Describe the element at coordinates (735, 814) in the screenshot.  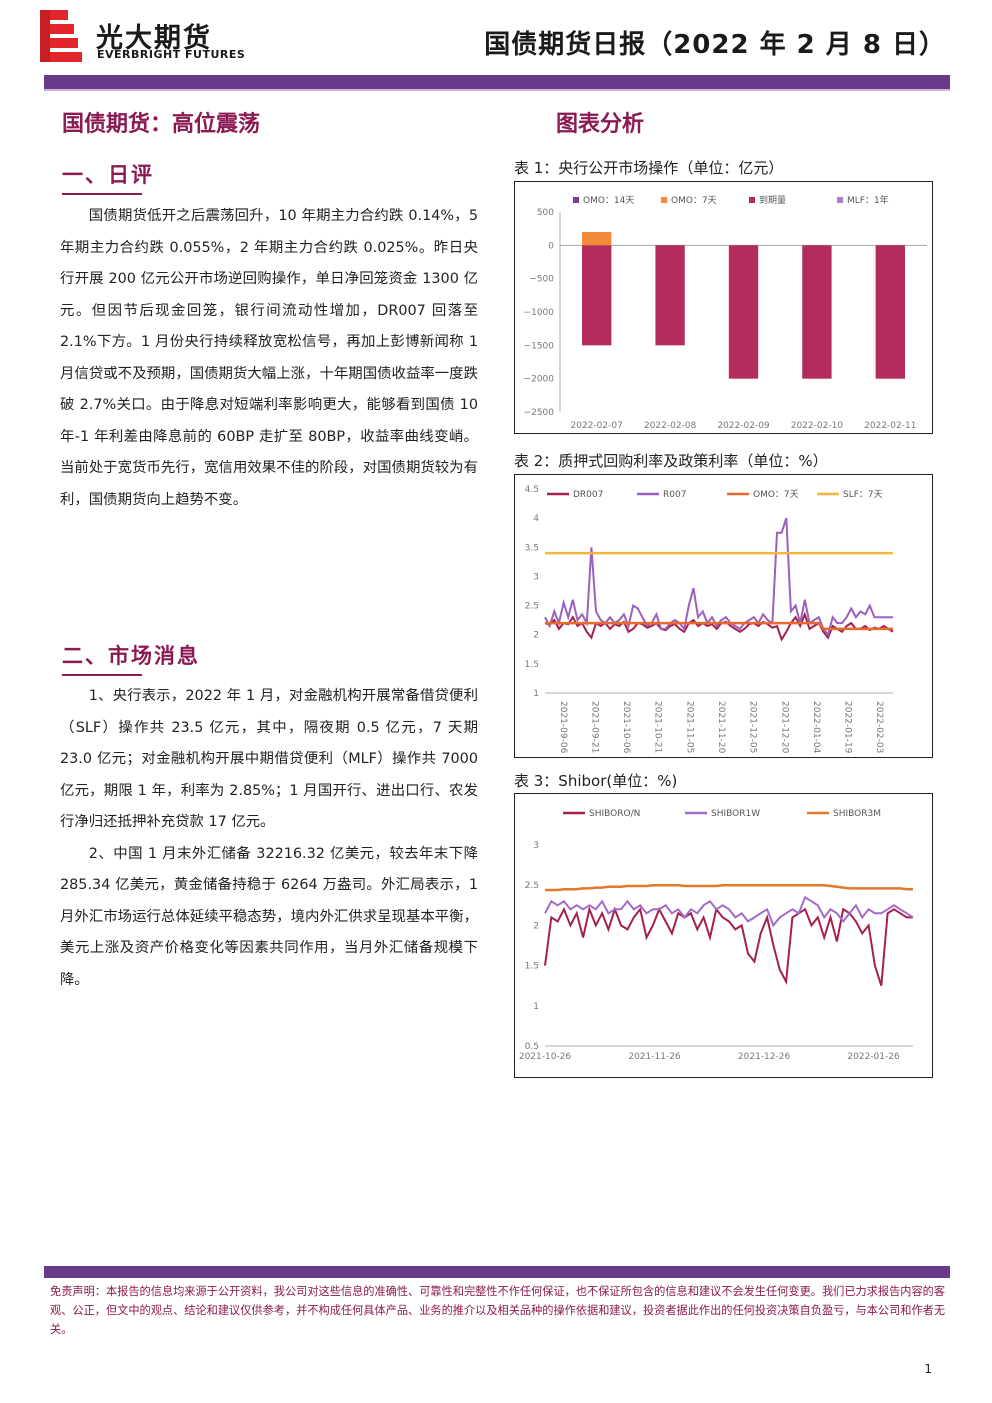
I see `legend-label: SHIBOR1W` at that location.